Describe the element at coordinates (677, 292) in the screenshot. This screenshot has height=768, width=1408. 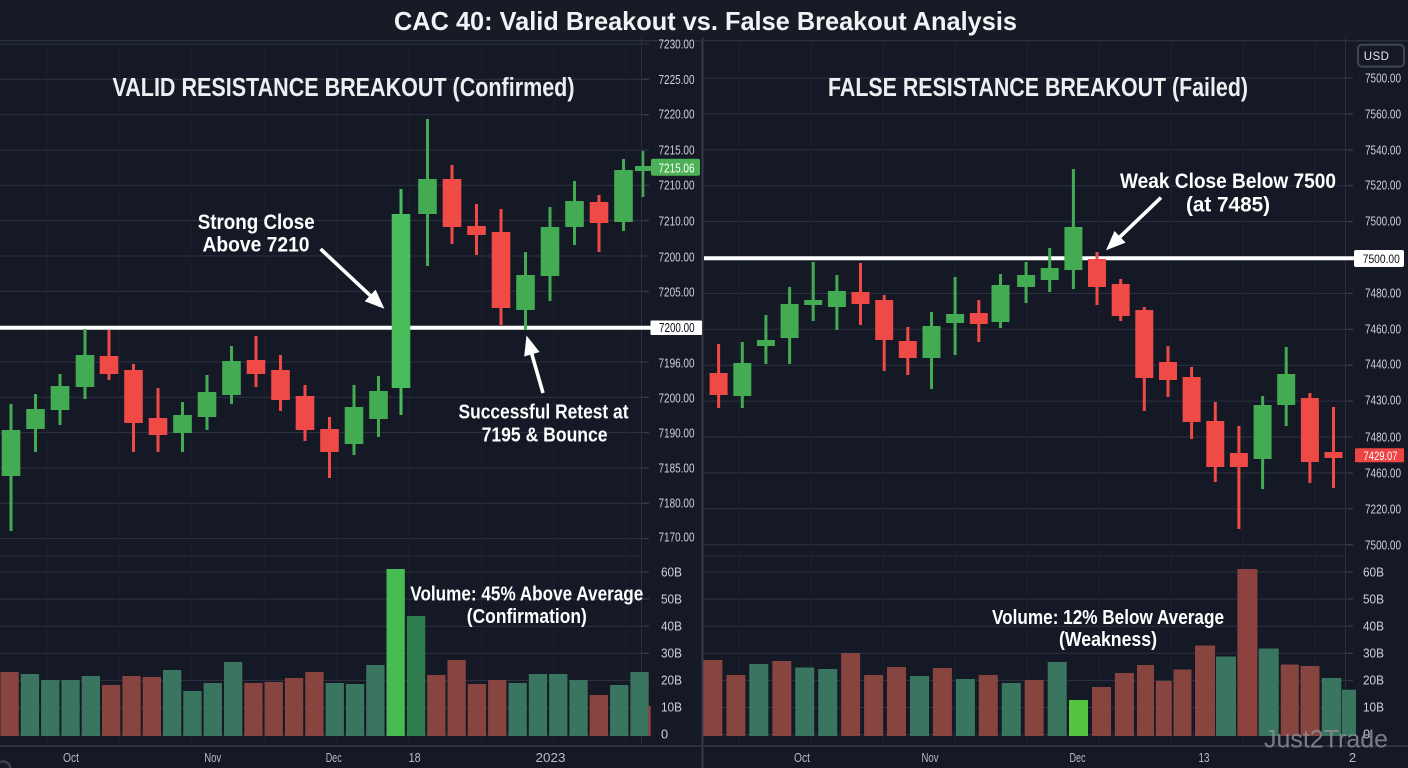
I see `svg-text: 7205.00` at that location.